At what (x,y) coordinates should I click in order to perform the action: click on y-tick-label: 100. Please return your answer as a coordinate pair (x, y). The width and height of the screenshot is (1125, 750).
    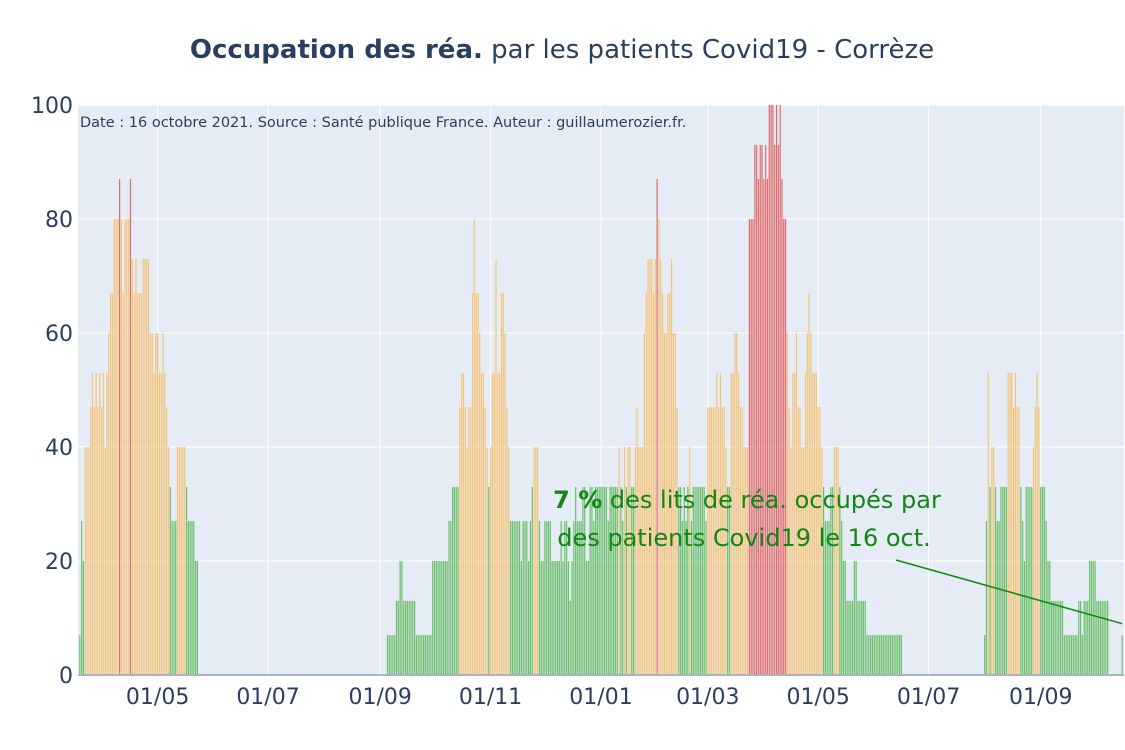
    Looking at the image, I should click on (52, 106).